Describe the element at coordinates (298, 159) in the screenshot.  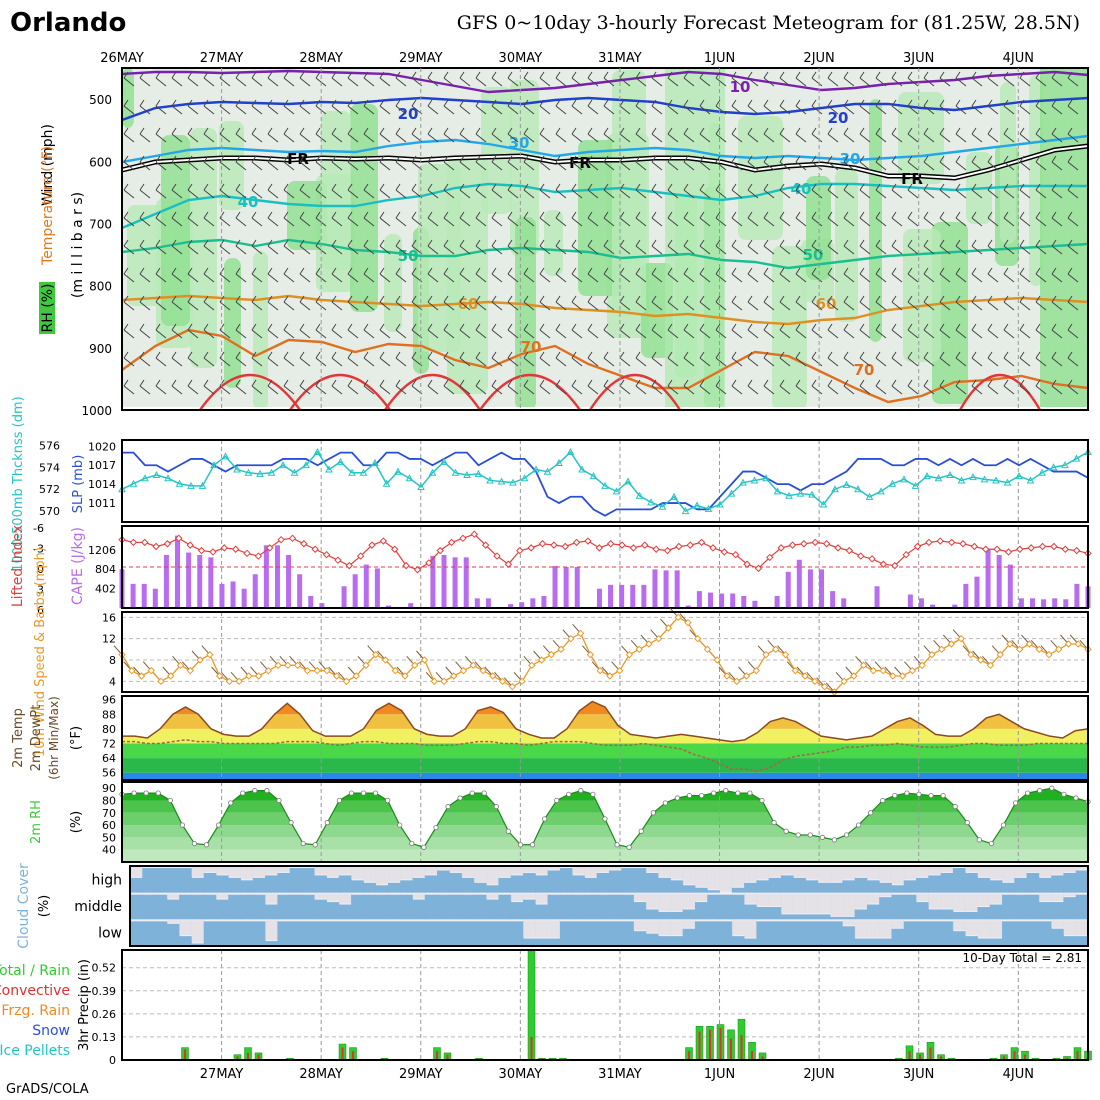
I see `isotherm-label: FR` at that location.